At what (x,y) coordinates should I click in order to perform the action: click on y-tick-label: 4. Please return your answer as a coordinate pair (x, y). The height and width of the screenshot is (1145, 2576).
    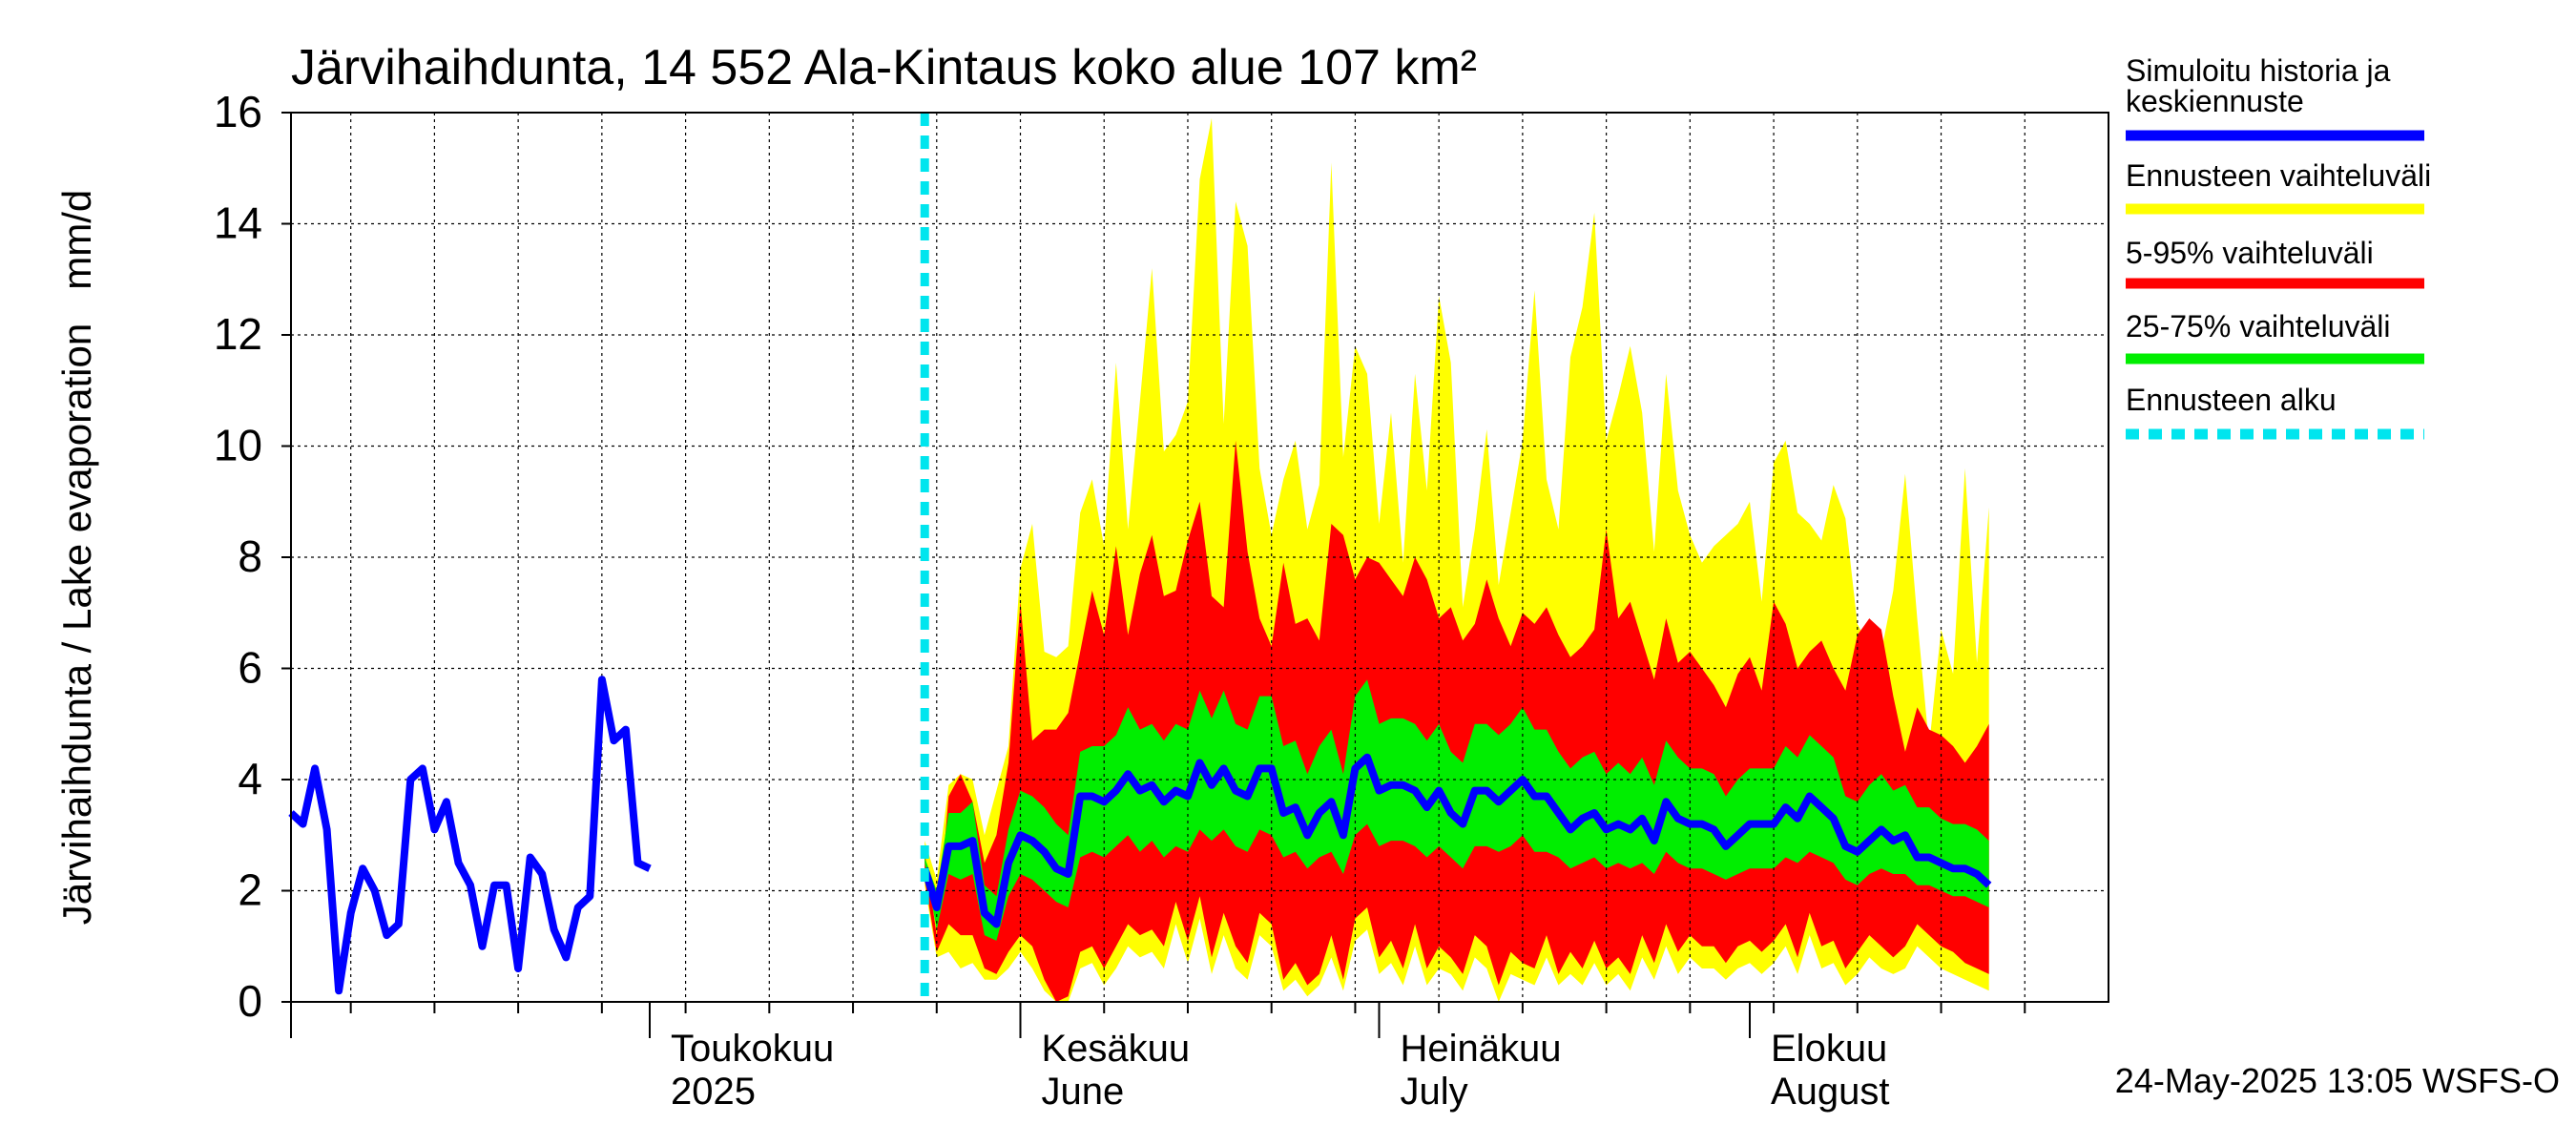
    Looking at the image, I should click on (250, 778).